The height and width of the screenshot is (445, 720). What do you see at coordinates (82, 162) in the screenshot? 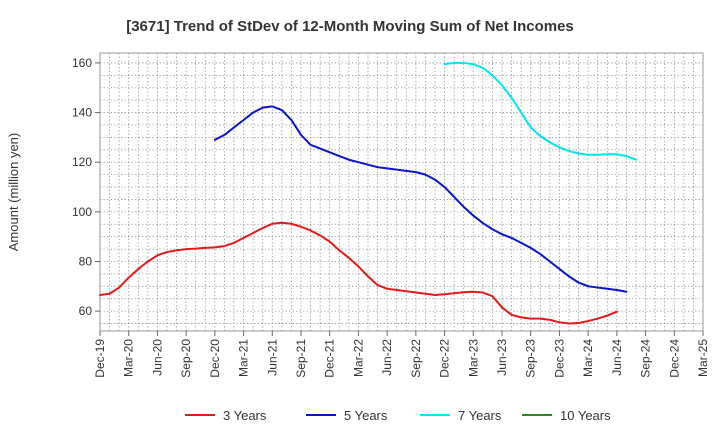
I see `y-tick-label: 120` at bounding box center [82, 162].